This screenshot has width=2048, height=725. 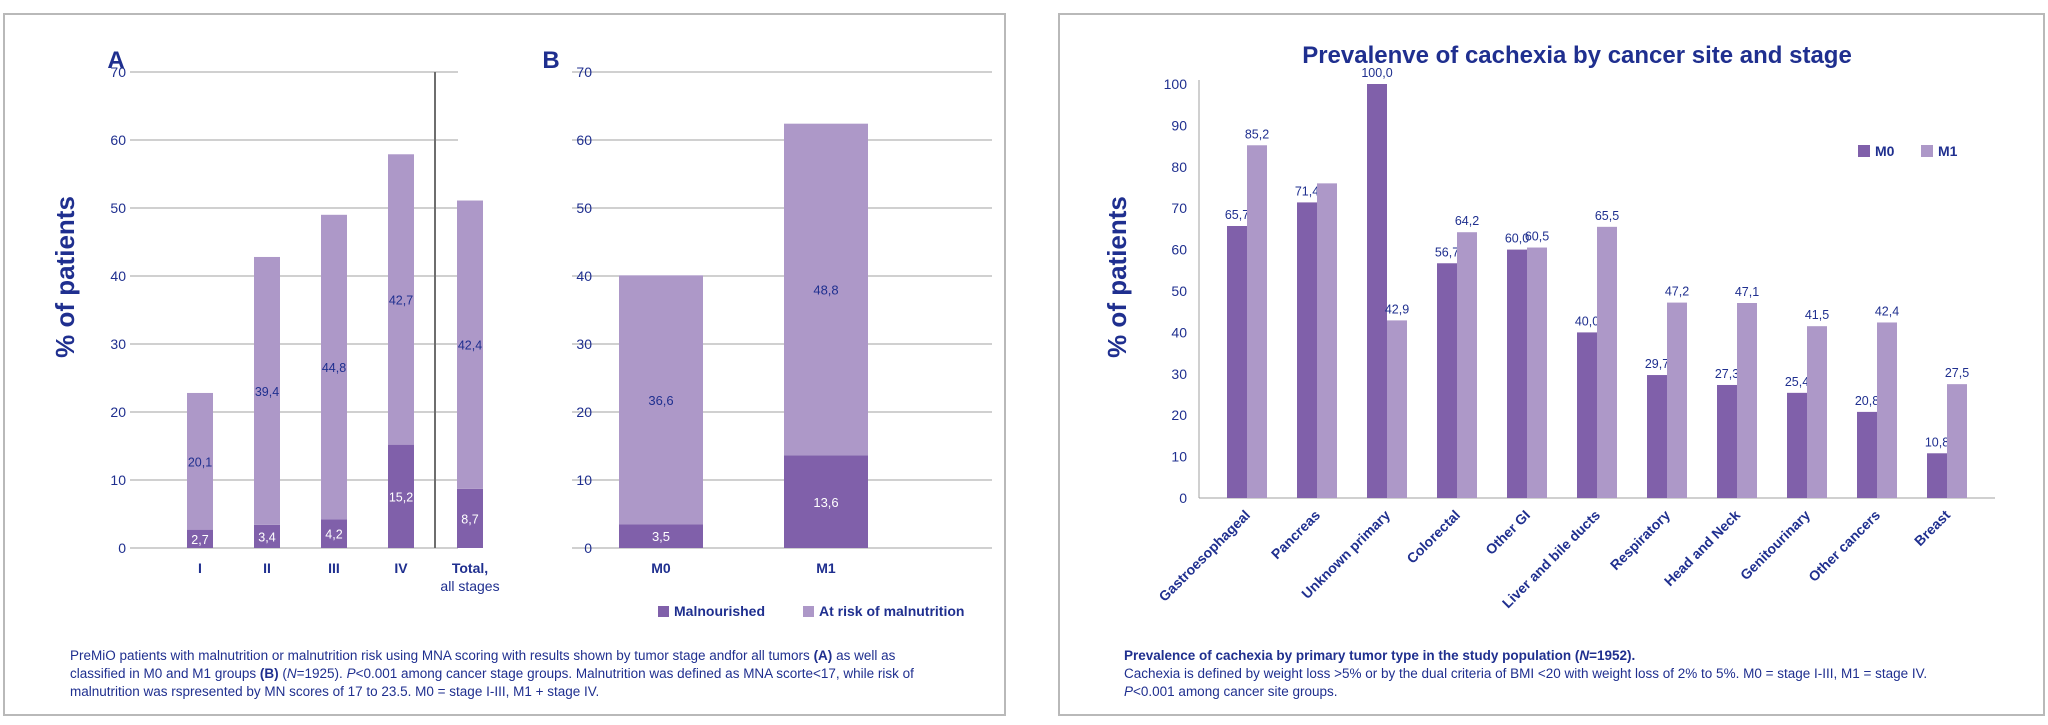 I want to click on y-tick-label-c: 60, so click(x=1179, y=250).